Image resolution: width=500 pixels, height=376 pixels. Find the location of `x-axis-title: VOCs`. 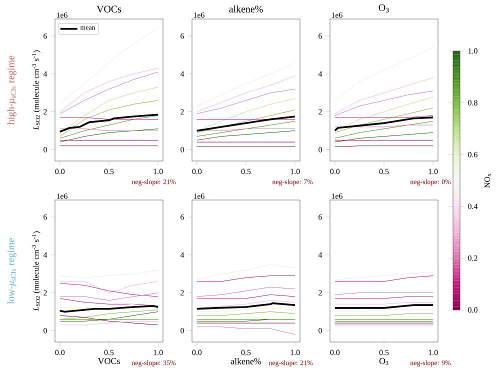

x-axis-title: VOCs is located at coordinates (109, 361).